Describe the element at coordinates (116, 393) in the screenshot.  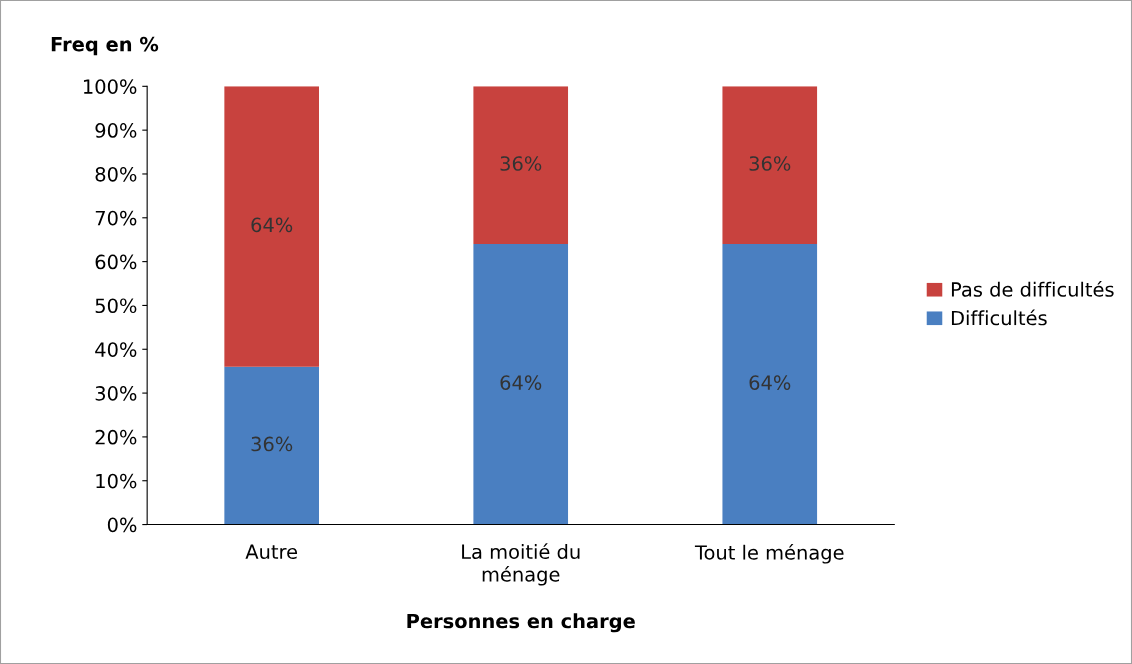
I see `y-tick-label: 30%` at that location.